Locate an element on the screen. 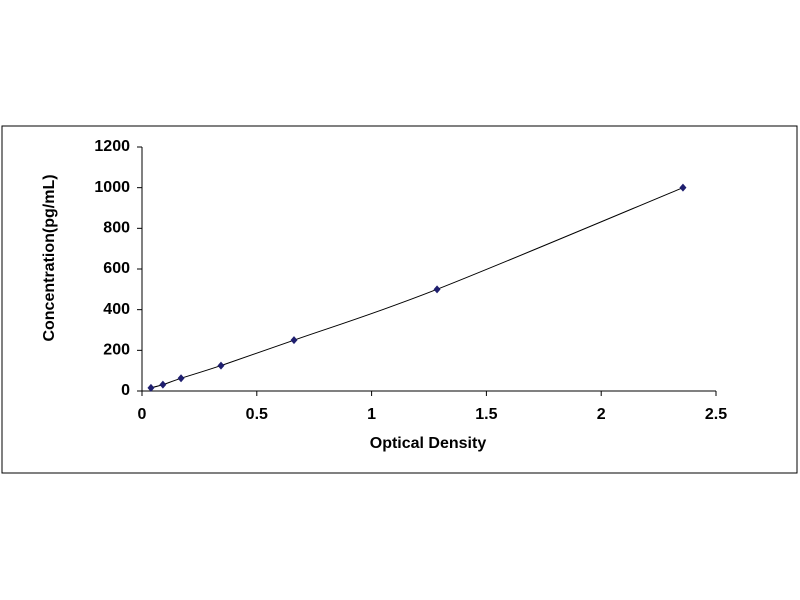 Image resolution: width=800 pixels, height=600 pixels. y-tick-label: 1200 is located at coordinates (112, 146).